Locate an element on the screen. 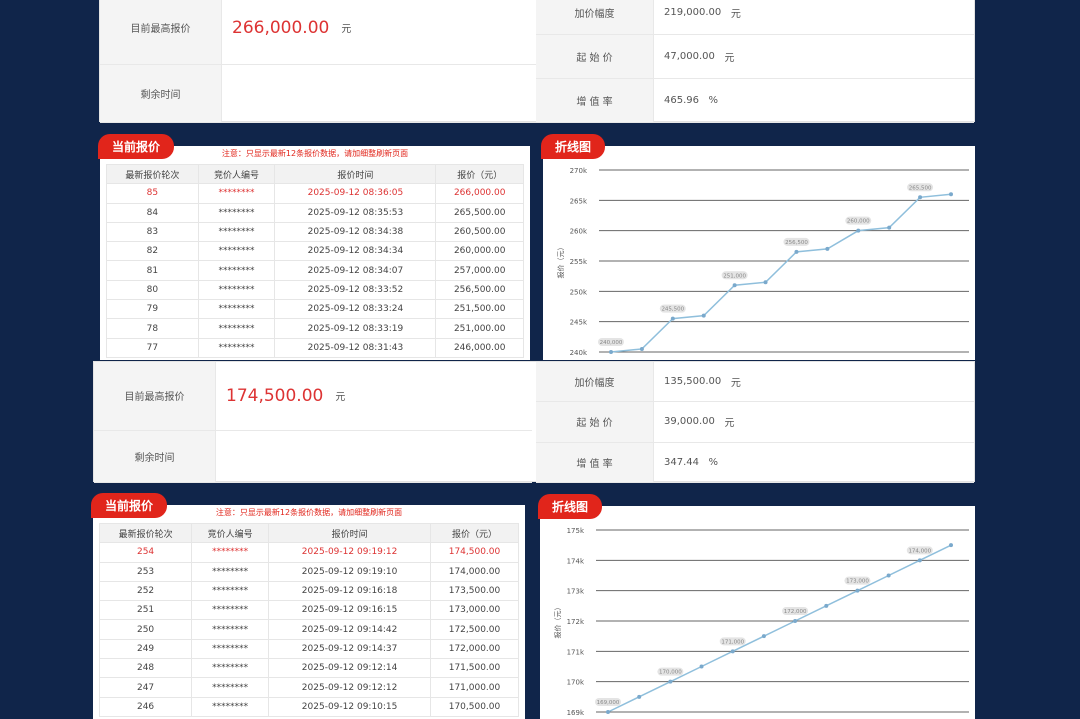 This screenshot has width=1080, height=719. table-row: 254 ******** 2025-09-12 09:19:12 174,500.00 is located at coordinates (309, 552).